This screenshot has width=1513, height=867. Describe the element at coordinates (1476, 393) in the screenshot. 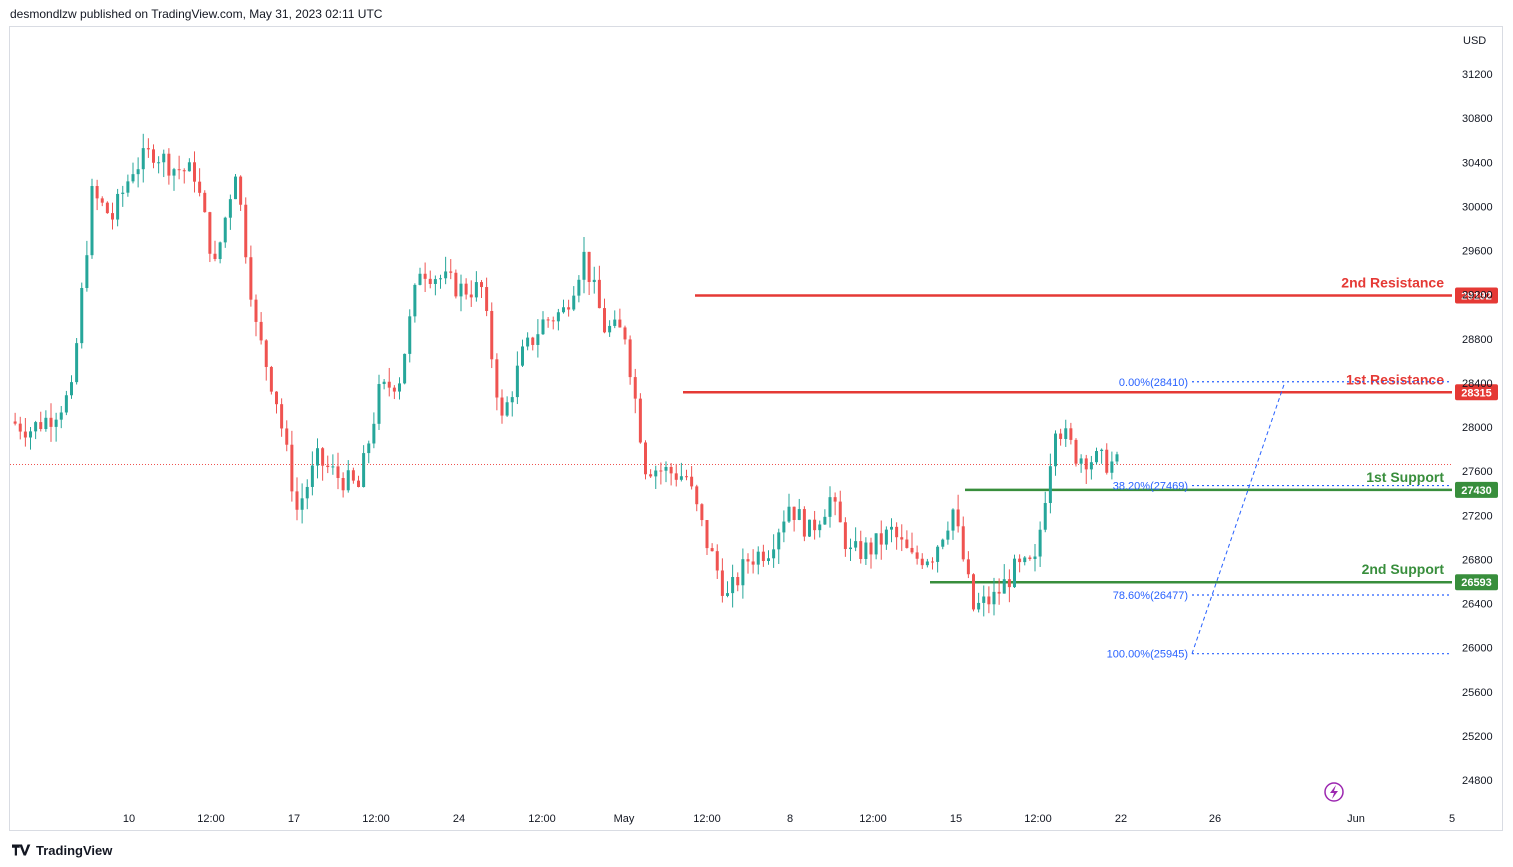

I see `resistance-price-tag-text: 28315` at that location.